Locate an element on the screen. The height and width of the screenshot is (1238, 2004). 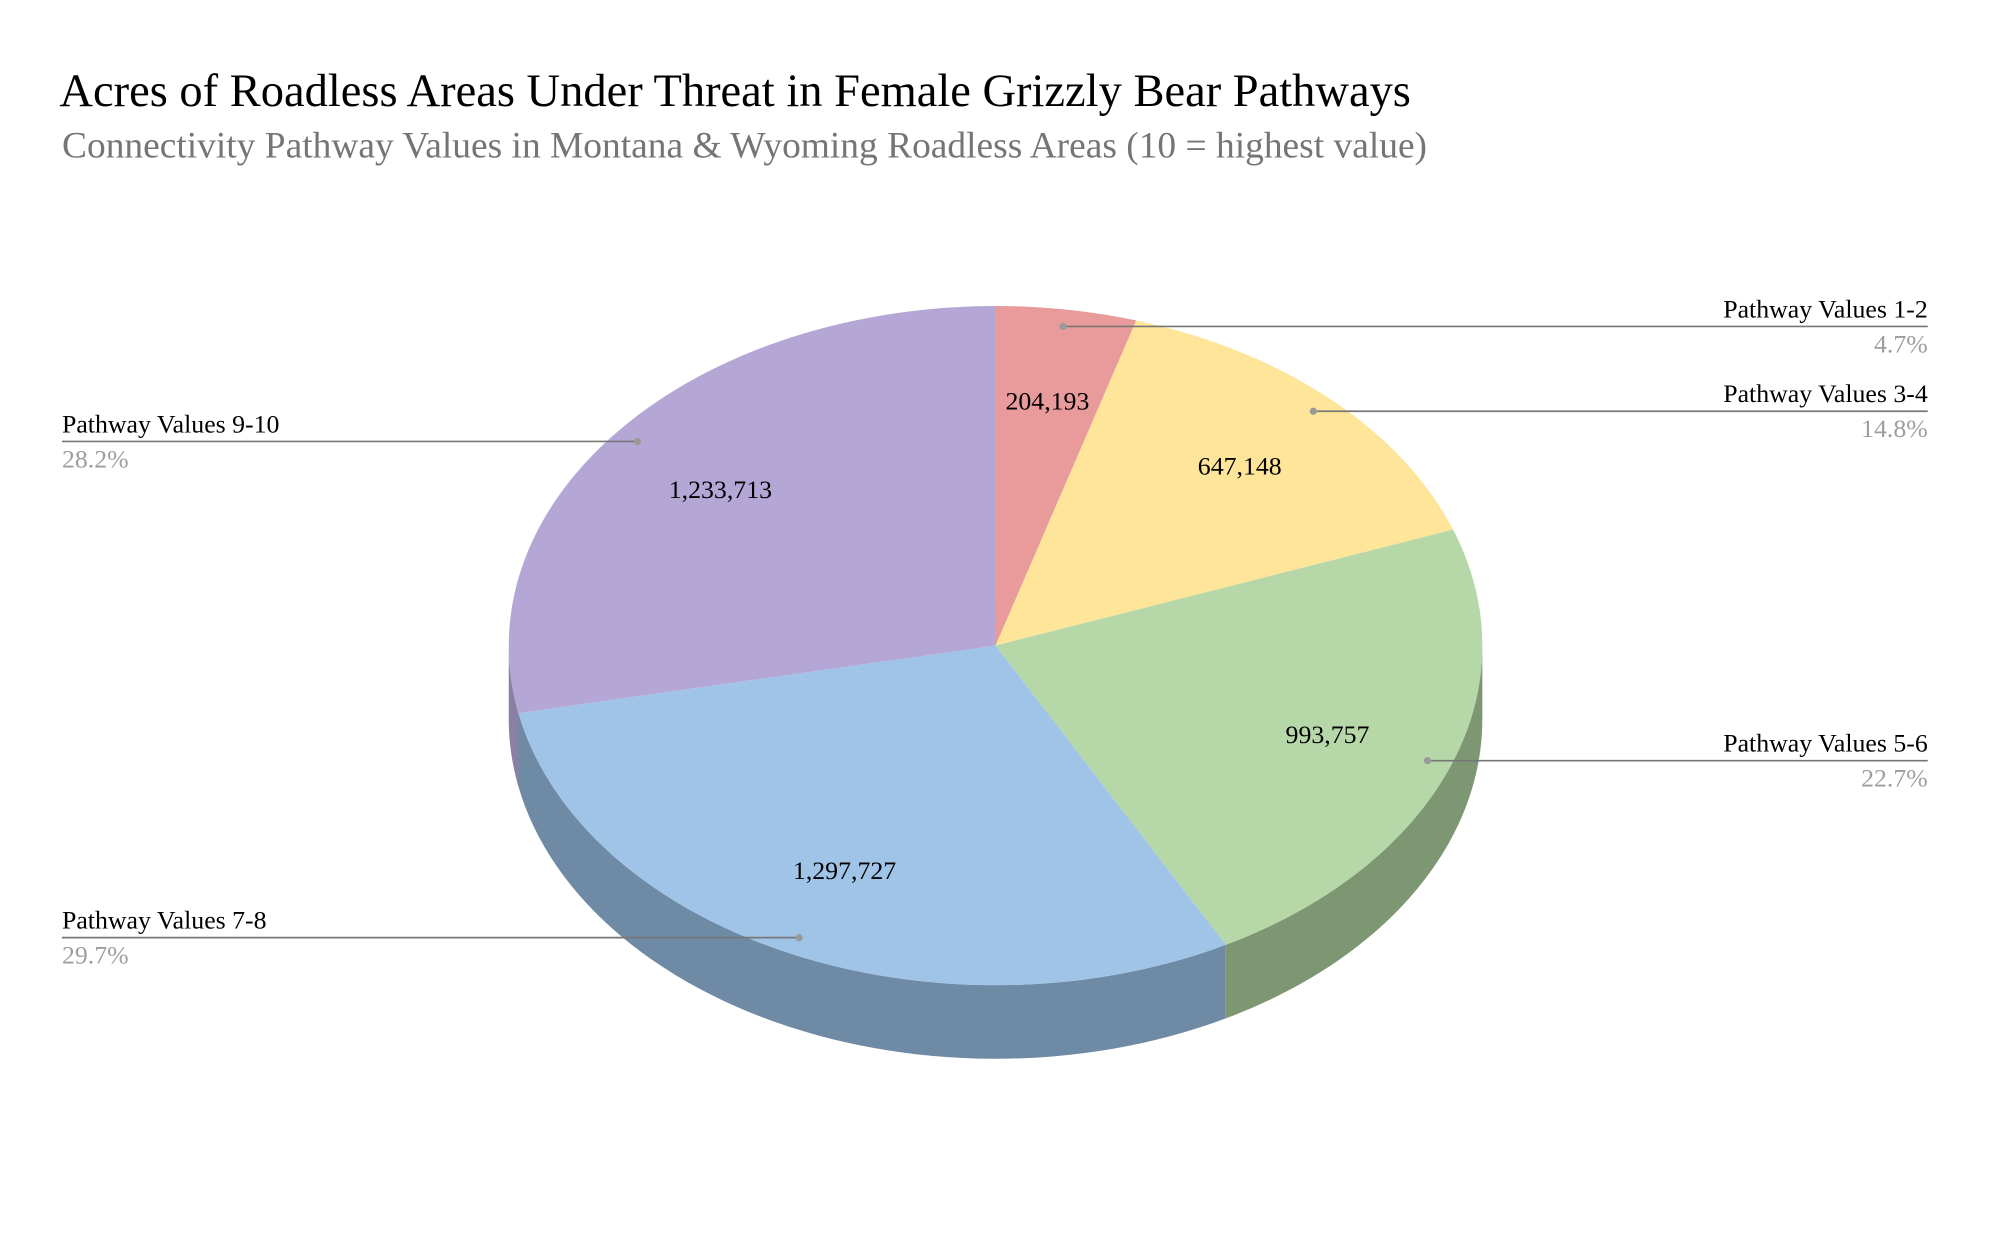
legend-label: Pathway Values 3-4 is located at coordinates (1825, 393).